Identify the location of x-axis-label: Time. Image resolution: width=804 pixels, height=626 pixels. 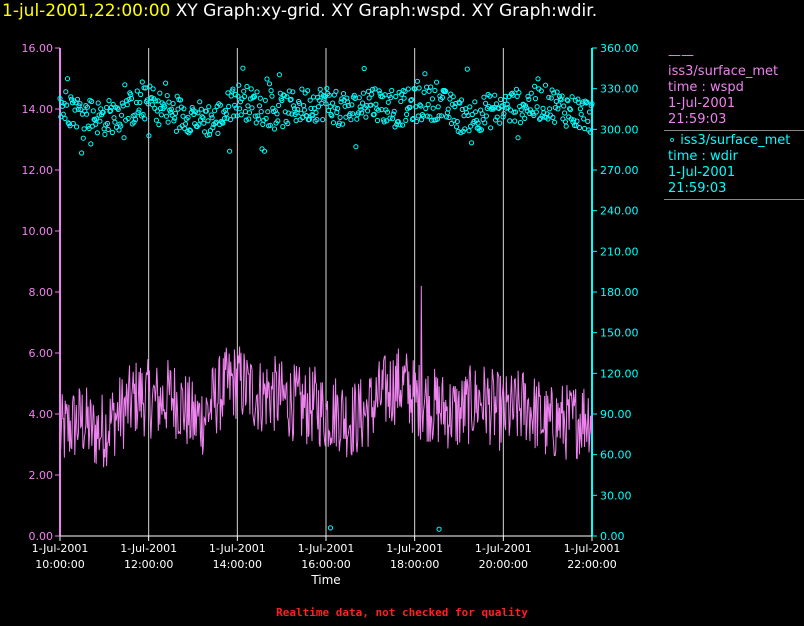
(325, 580).